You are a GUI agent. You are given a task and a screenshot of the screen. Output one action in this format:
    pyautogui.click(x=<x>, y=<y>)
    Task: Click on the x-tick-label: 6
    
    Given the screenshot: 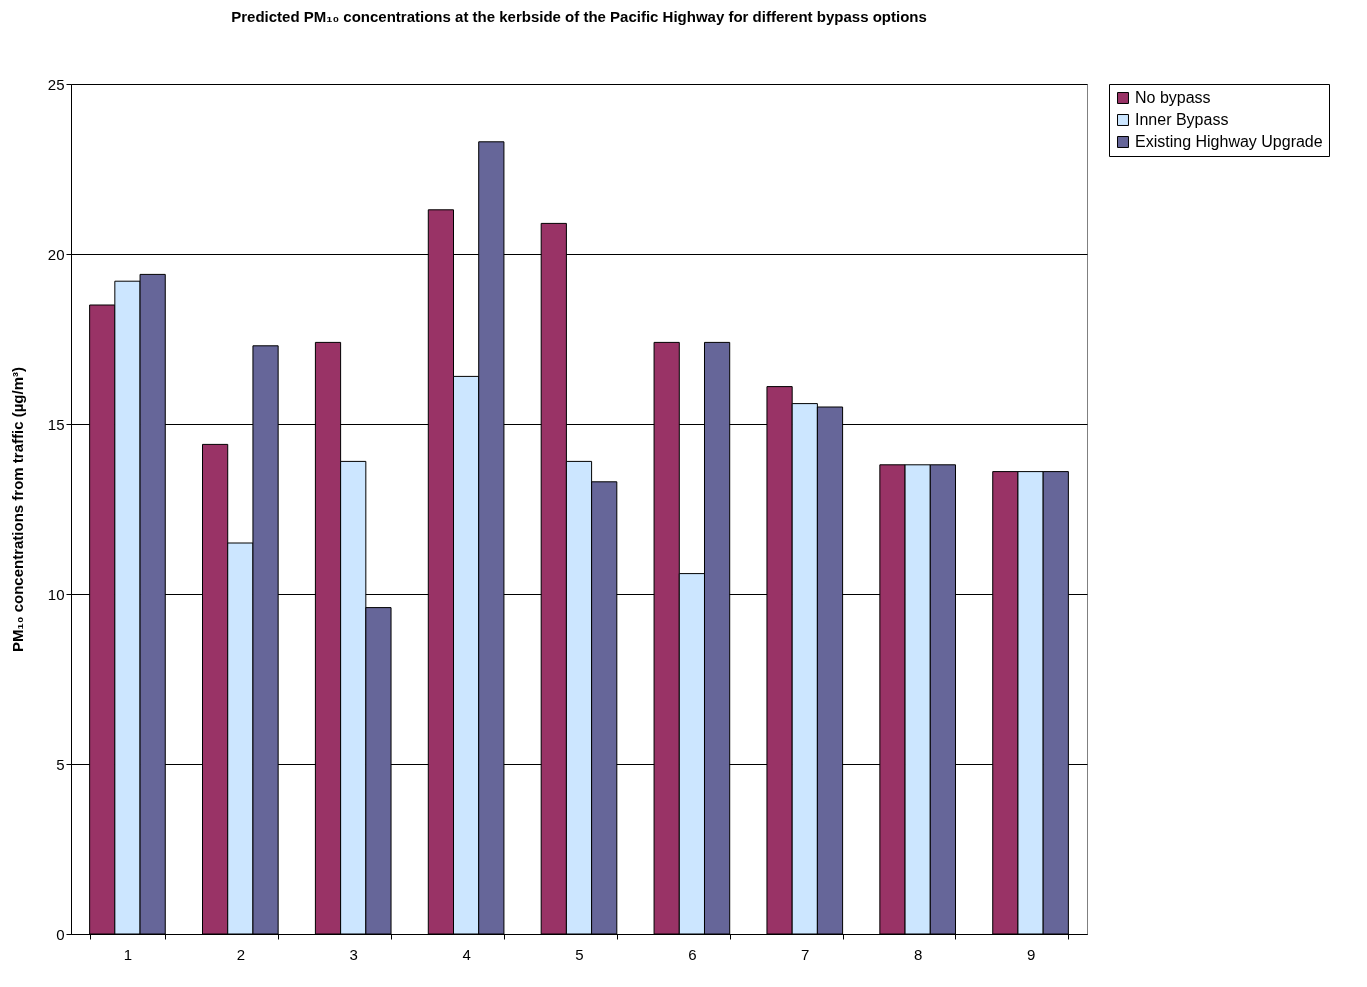 What is the action you would take?
    pyautogui.click(x=692, y=954)
    